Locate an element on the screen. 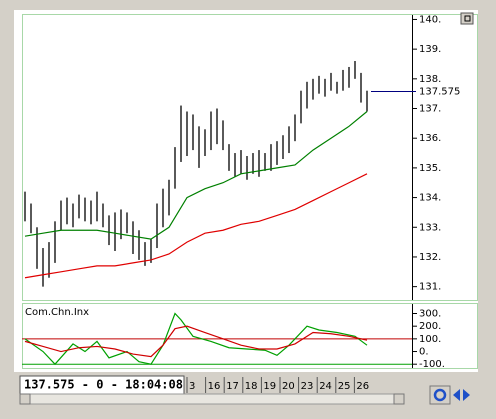 The width and height of the screenshot is (496, 419). y-tick-label: 137. is located at coordinates (430, 109).